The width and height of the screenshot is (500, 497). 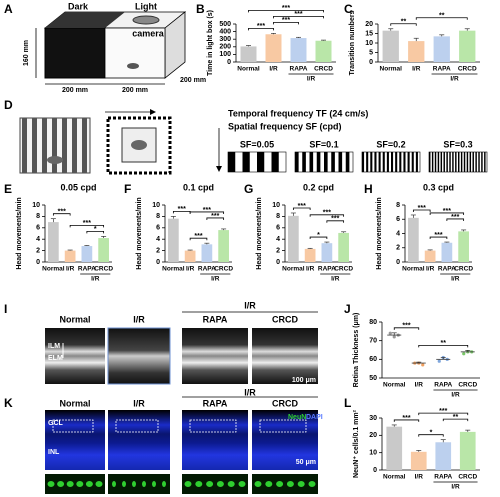 I want to click on y-tick-label: 500, so click(x=225, y=24).